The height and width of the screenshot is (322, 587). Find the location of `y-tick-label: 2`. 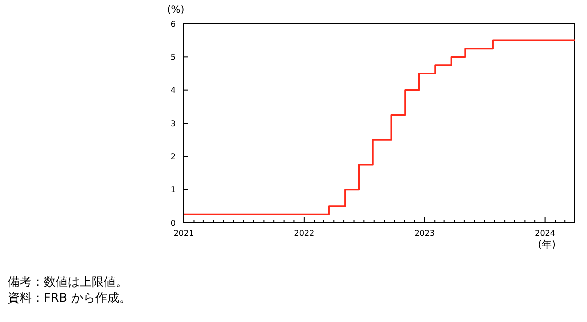

y-tick-label: 2 is located at coordinates (173, 157).